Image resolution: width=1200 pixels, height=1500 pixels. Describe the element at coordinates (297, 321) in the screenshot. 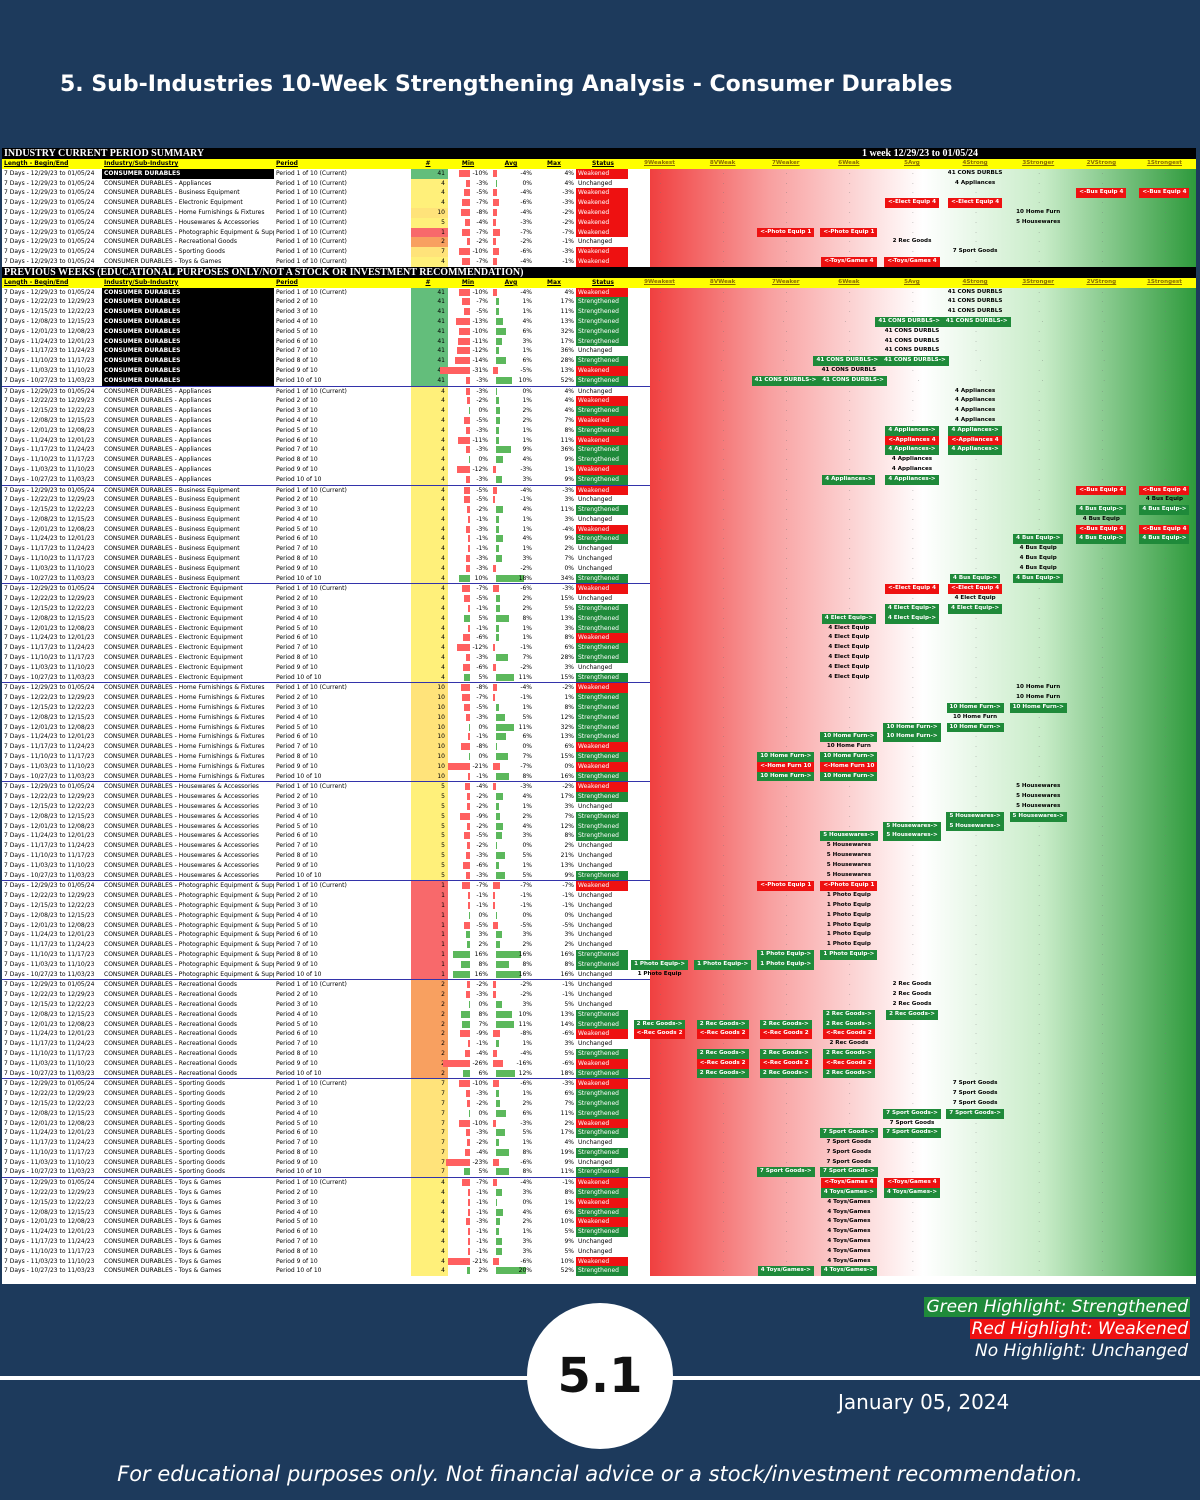

I see `row-period: Period 4 of 10` at that location.